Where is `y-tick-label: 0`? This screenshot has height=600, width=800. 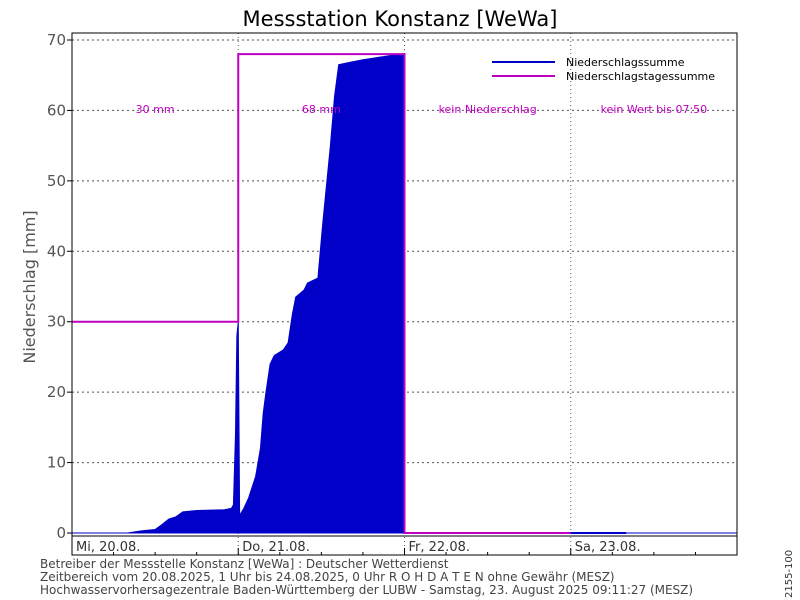
y-tick-label: 0 is located at coordinates (61, 533).